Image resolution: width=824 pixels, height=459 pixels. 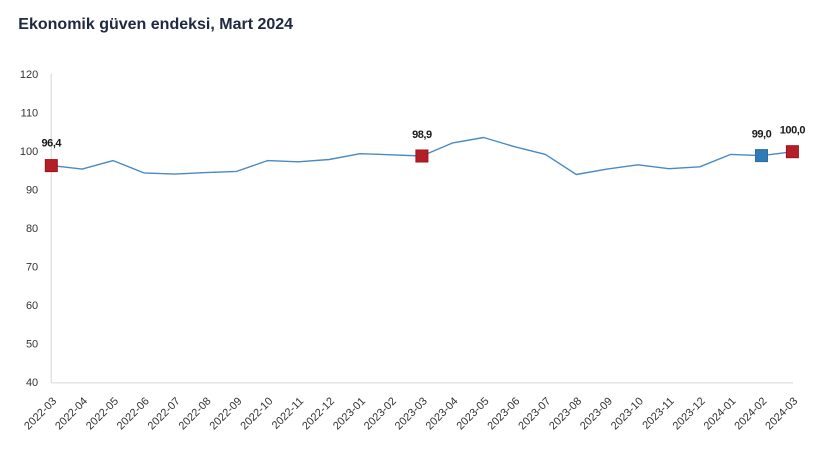 I want to click on svg-text: 80, so click(x=32, y=229).